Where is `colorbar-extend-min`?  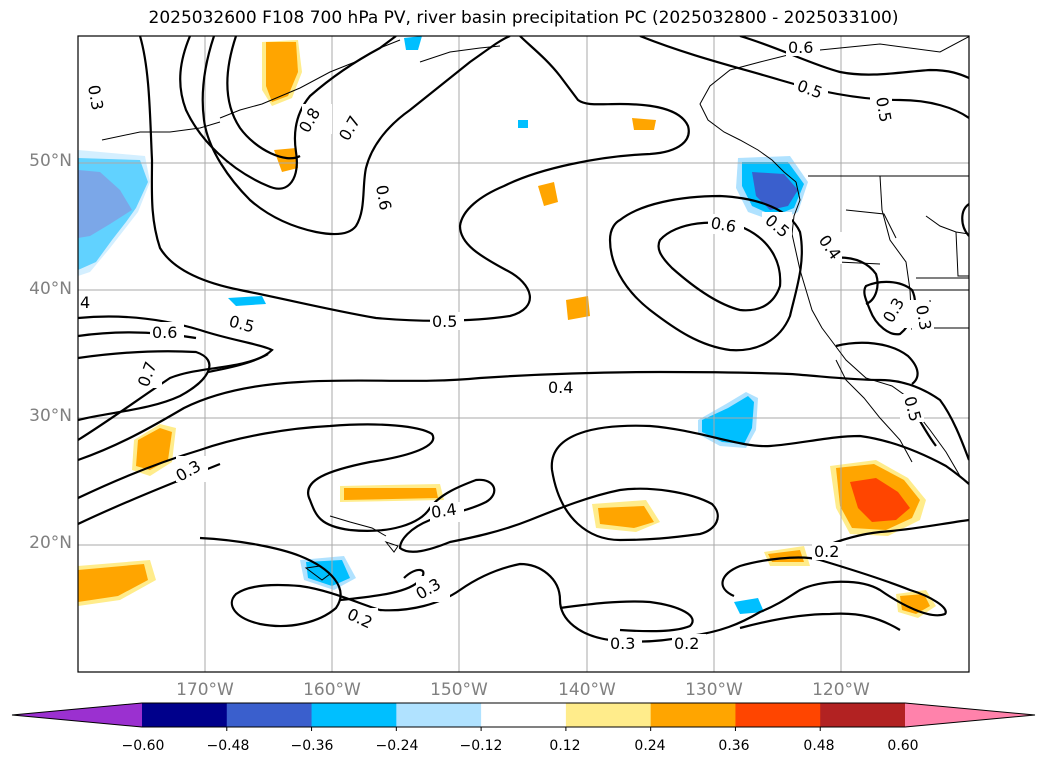 colorbar-extend-min is located at coordinates (77, 715).